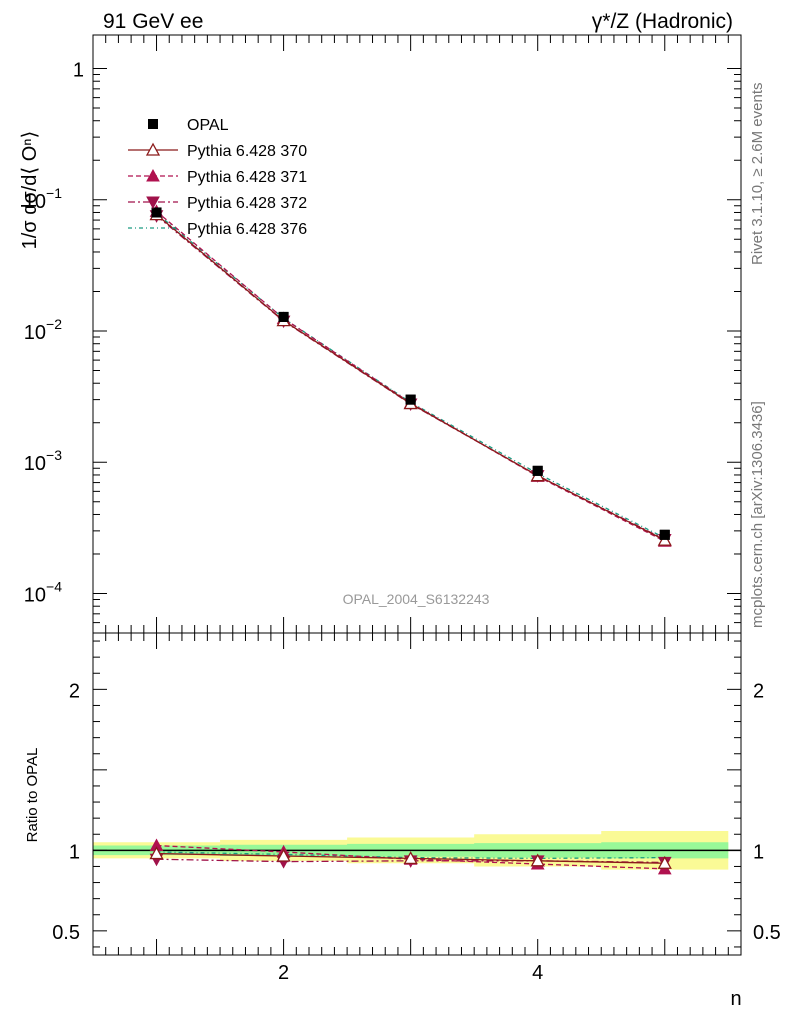 The image size is (786, 1024). What do you see at coordinates (74, 691) in the screenshot?
I see `ratio-y-tick-label-left: 2` at bounding box center [74, 691].